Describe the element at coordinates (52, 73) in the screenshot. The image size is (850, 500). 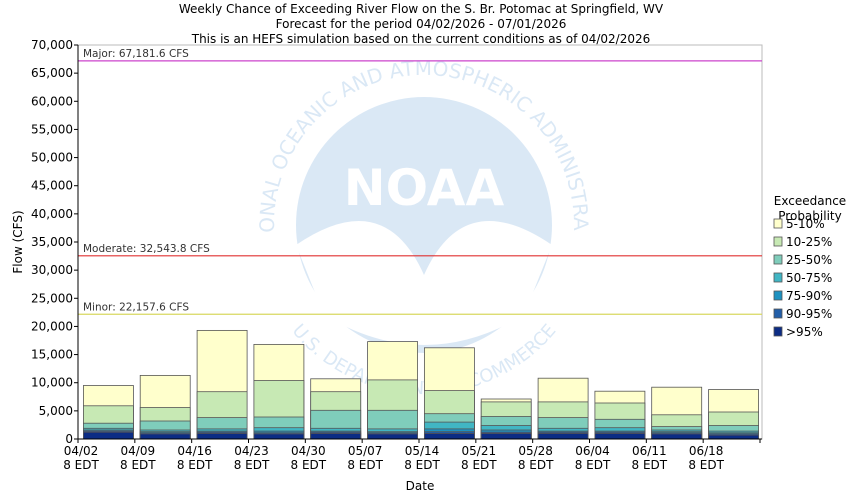
I see `y-tick-label: 65,000` at that location.